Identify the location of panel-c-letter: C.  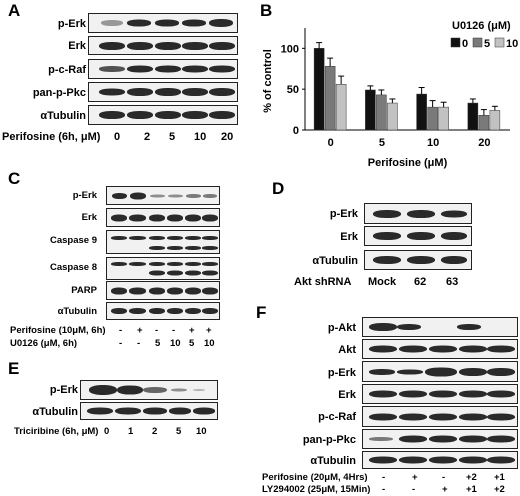
(14, 178).